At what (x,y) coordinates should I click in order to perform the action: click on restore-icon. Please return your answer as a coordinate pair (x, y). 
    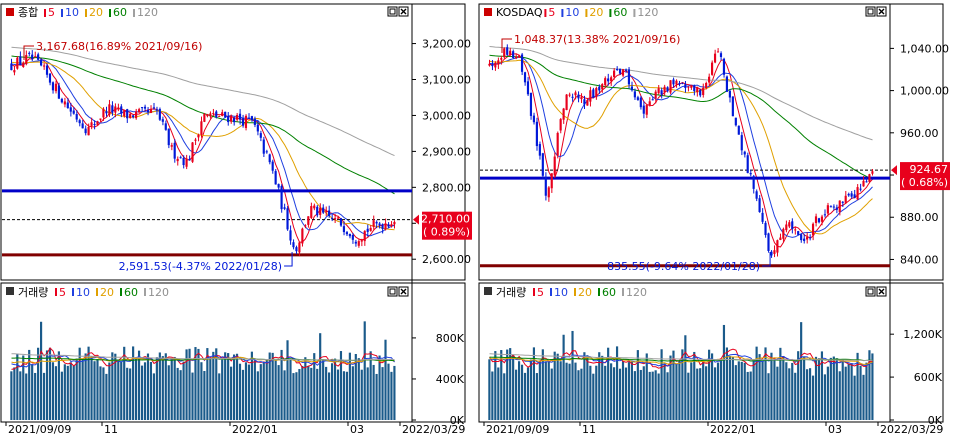
    Looking at the image, I should click on (392, 291).